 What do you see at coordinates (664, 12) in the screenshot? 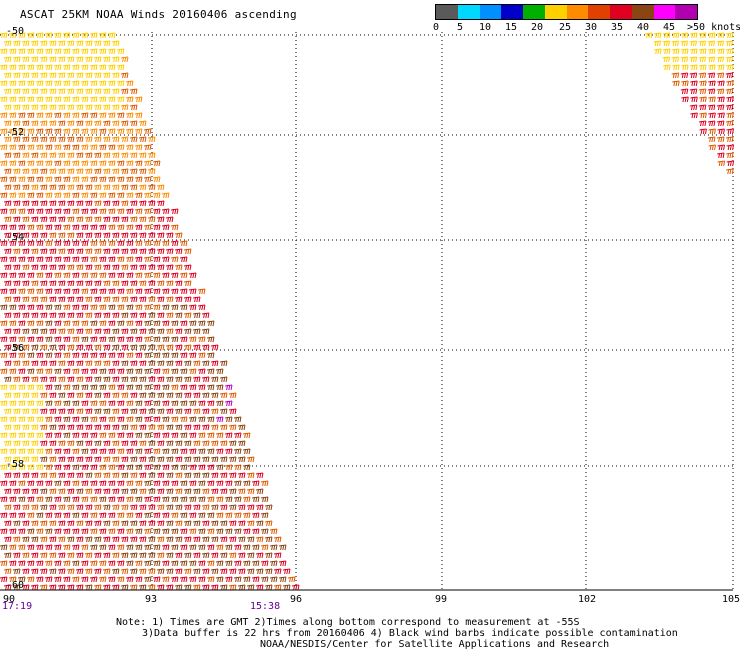
I see `legend-swatch` at bounding box center [664, 12].